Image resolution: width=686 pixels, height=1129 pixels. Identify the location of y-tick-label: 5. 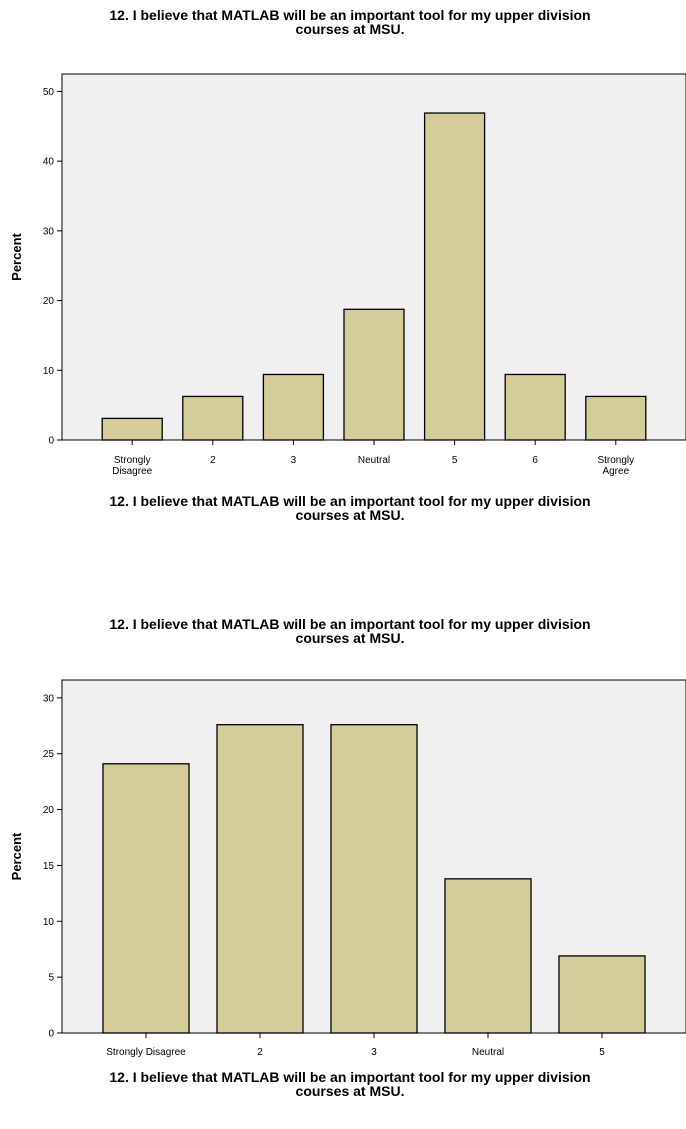
(51, 978).